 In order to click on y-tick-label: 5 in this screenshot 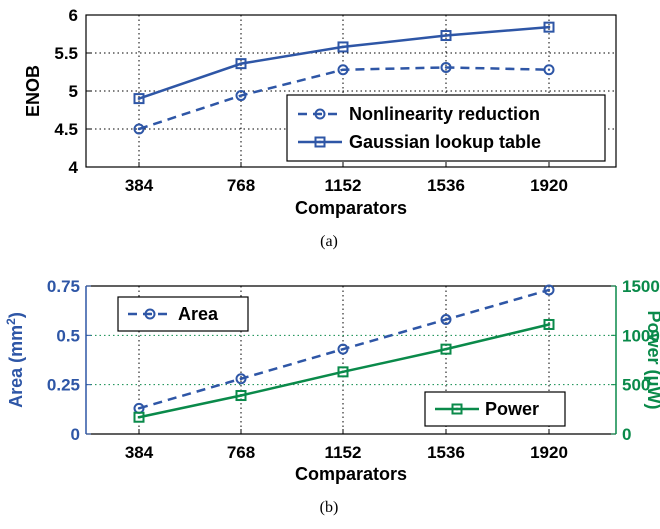, I will do `click(73, 91)`.